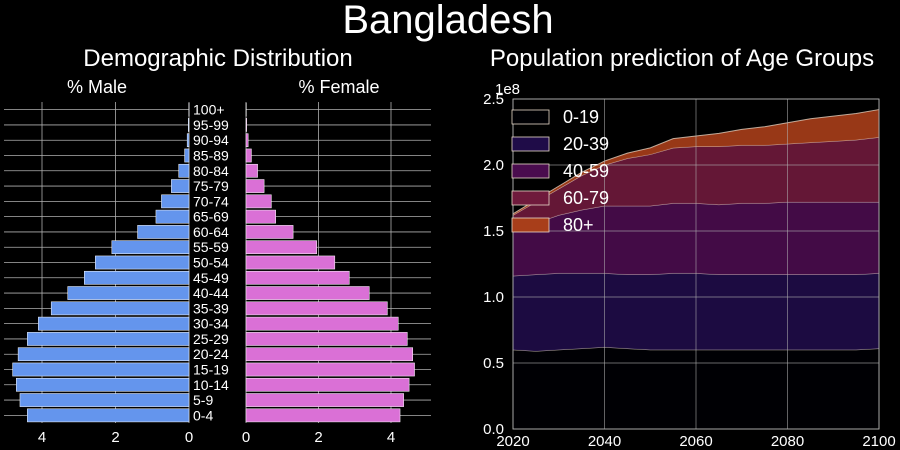 This screenshot has width=900, height=450. What do you see at coordinates (695, 441) in the screenshot?
I see `area-x-tick-label: 2060` at bounding box center [695, 441].